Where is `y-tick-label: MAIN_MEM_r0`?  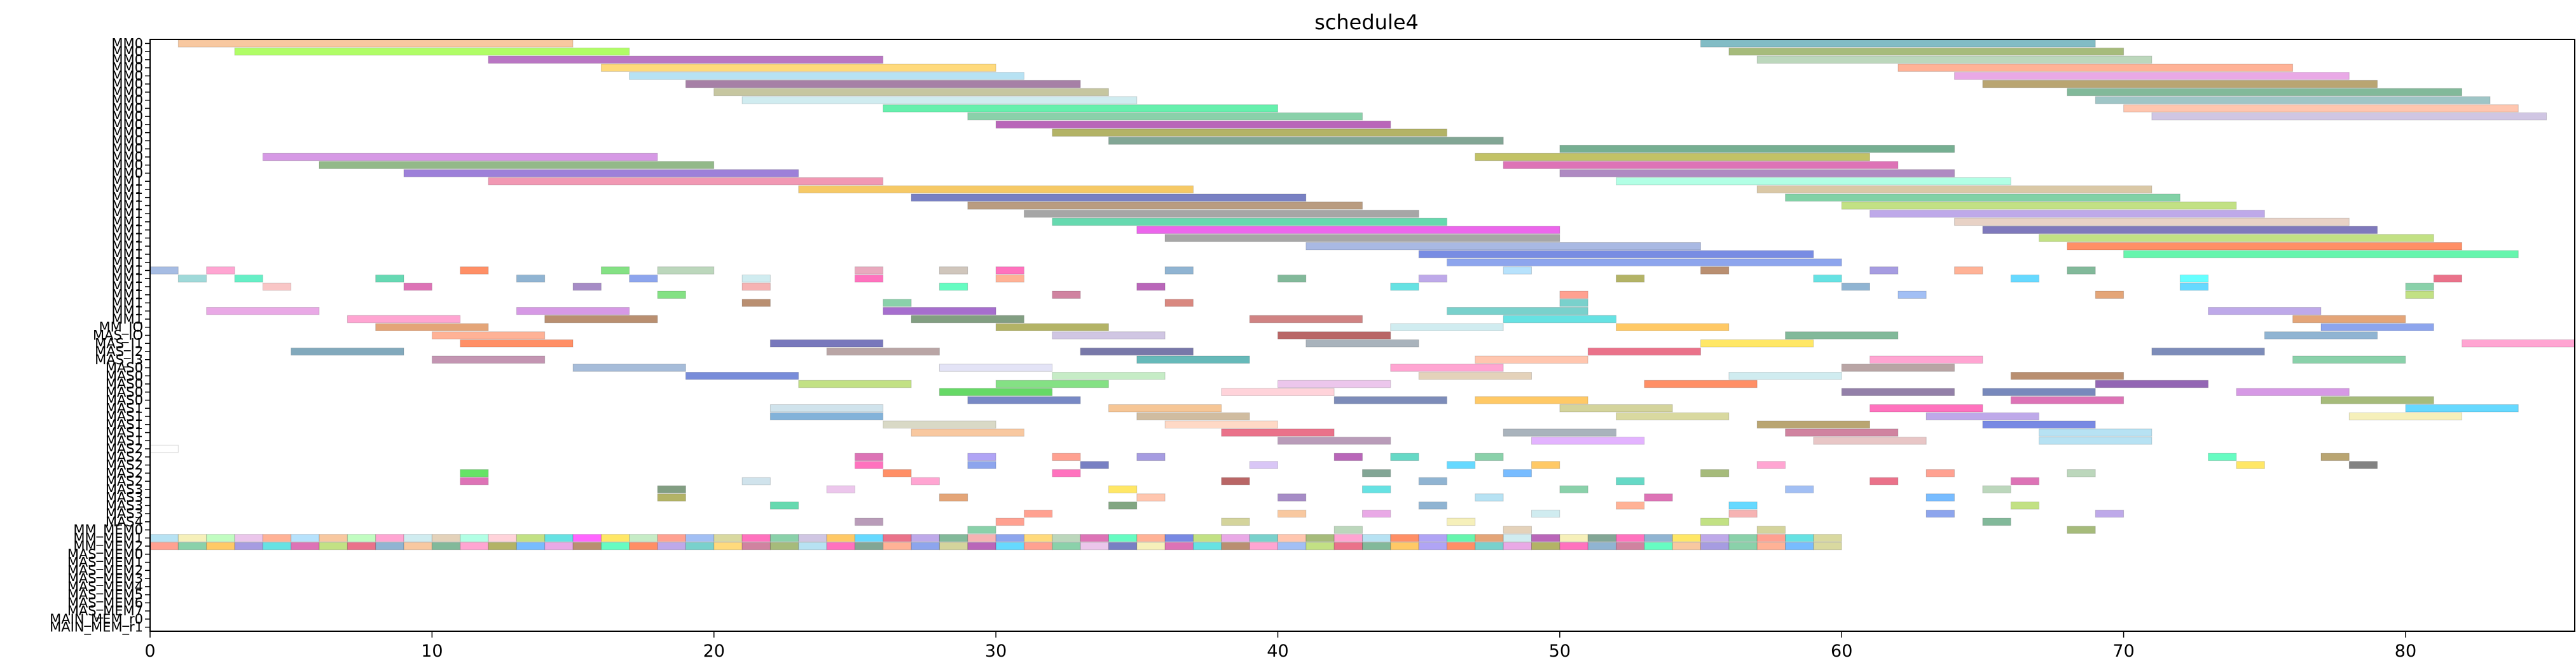 y-tick-label: MAIN_MEM_r0 is located at coordinates (97, 619).